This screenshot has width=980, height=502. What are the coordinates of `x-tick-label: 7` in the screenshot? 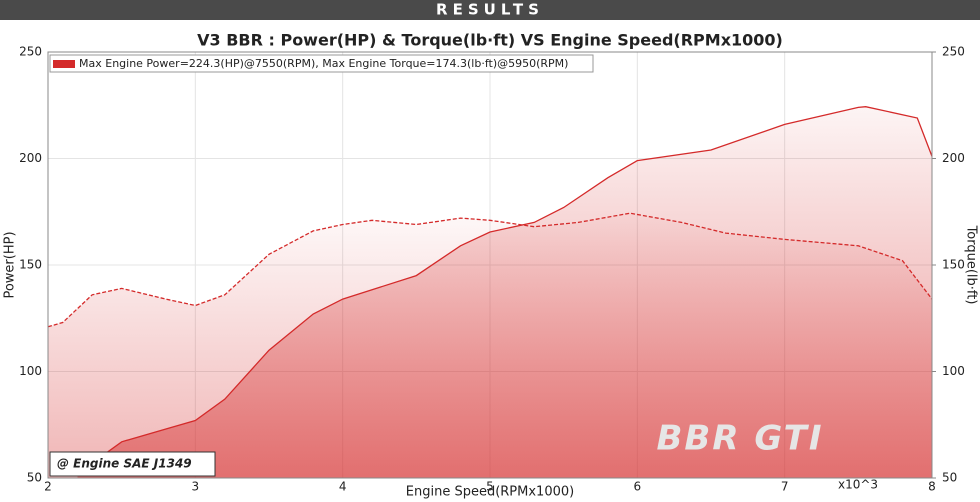 It's located at (785, 487).